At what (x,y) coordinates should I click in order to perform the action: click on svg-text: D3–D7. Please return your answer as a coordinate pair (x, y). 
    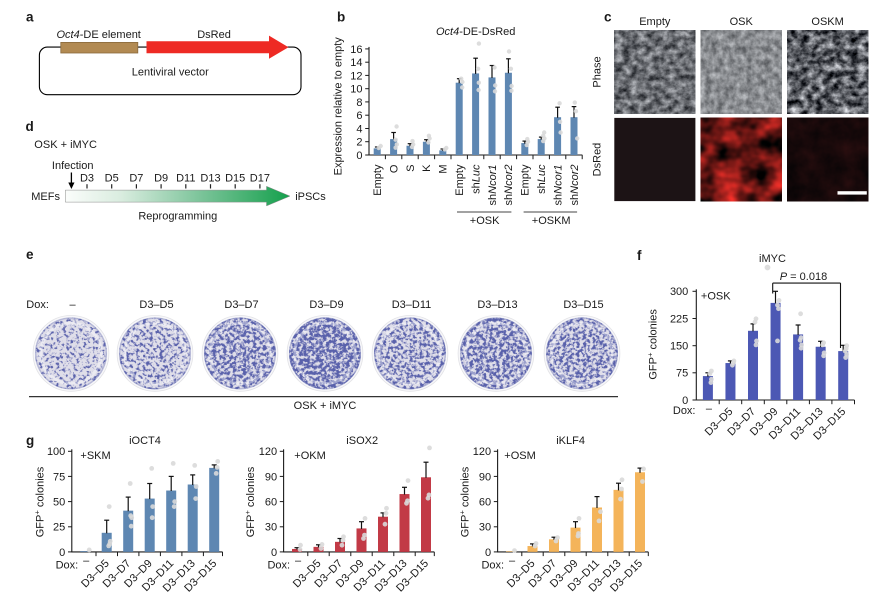
    Looking at the image, I should click on (241, 305).